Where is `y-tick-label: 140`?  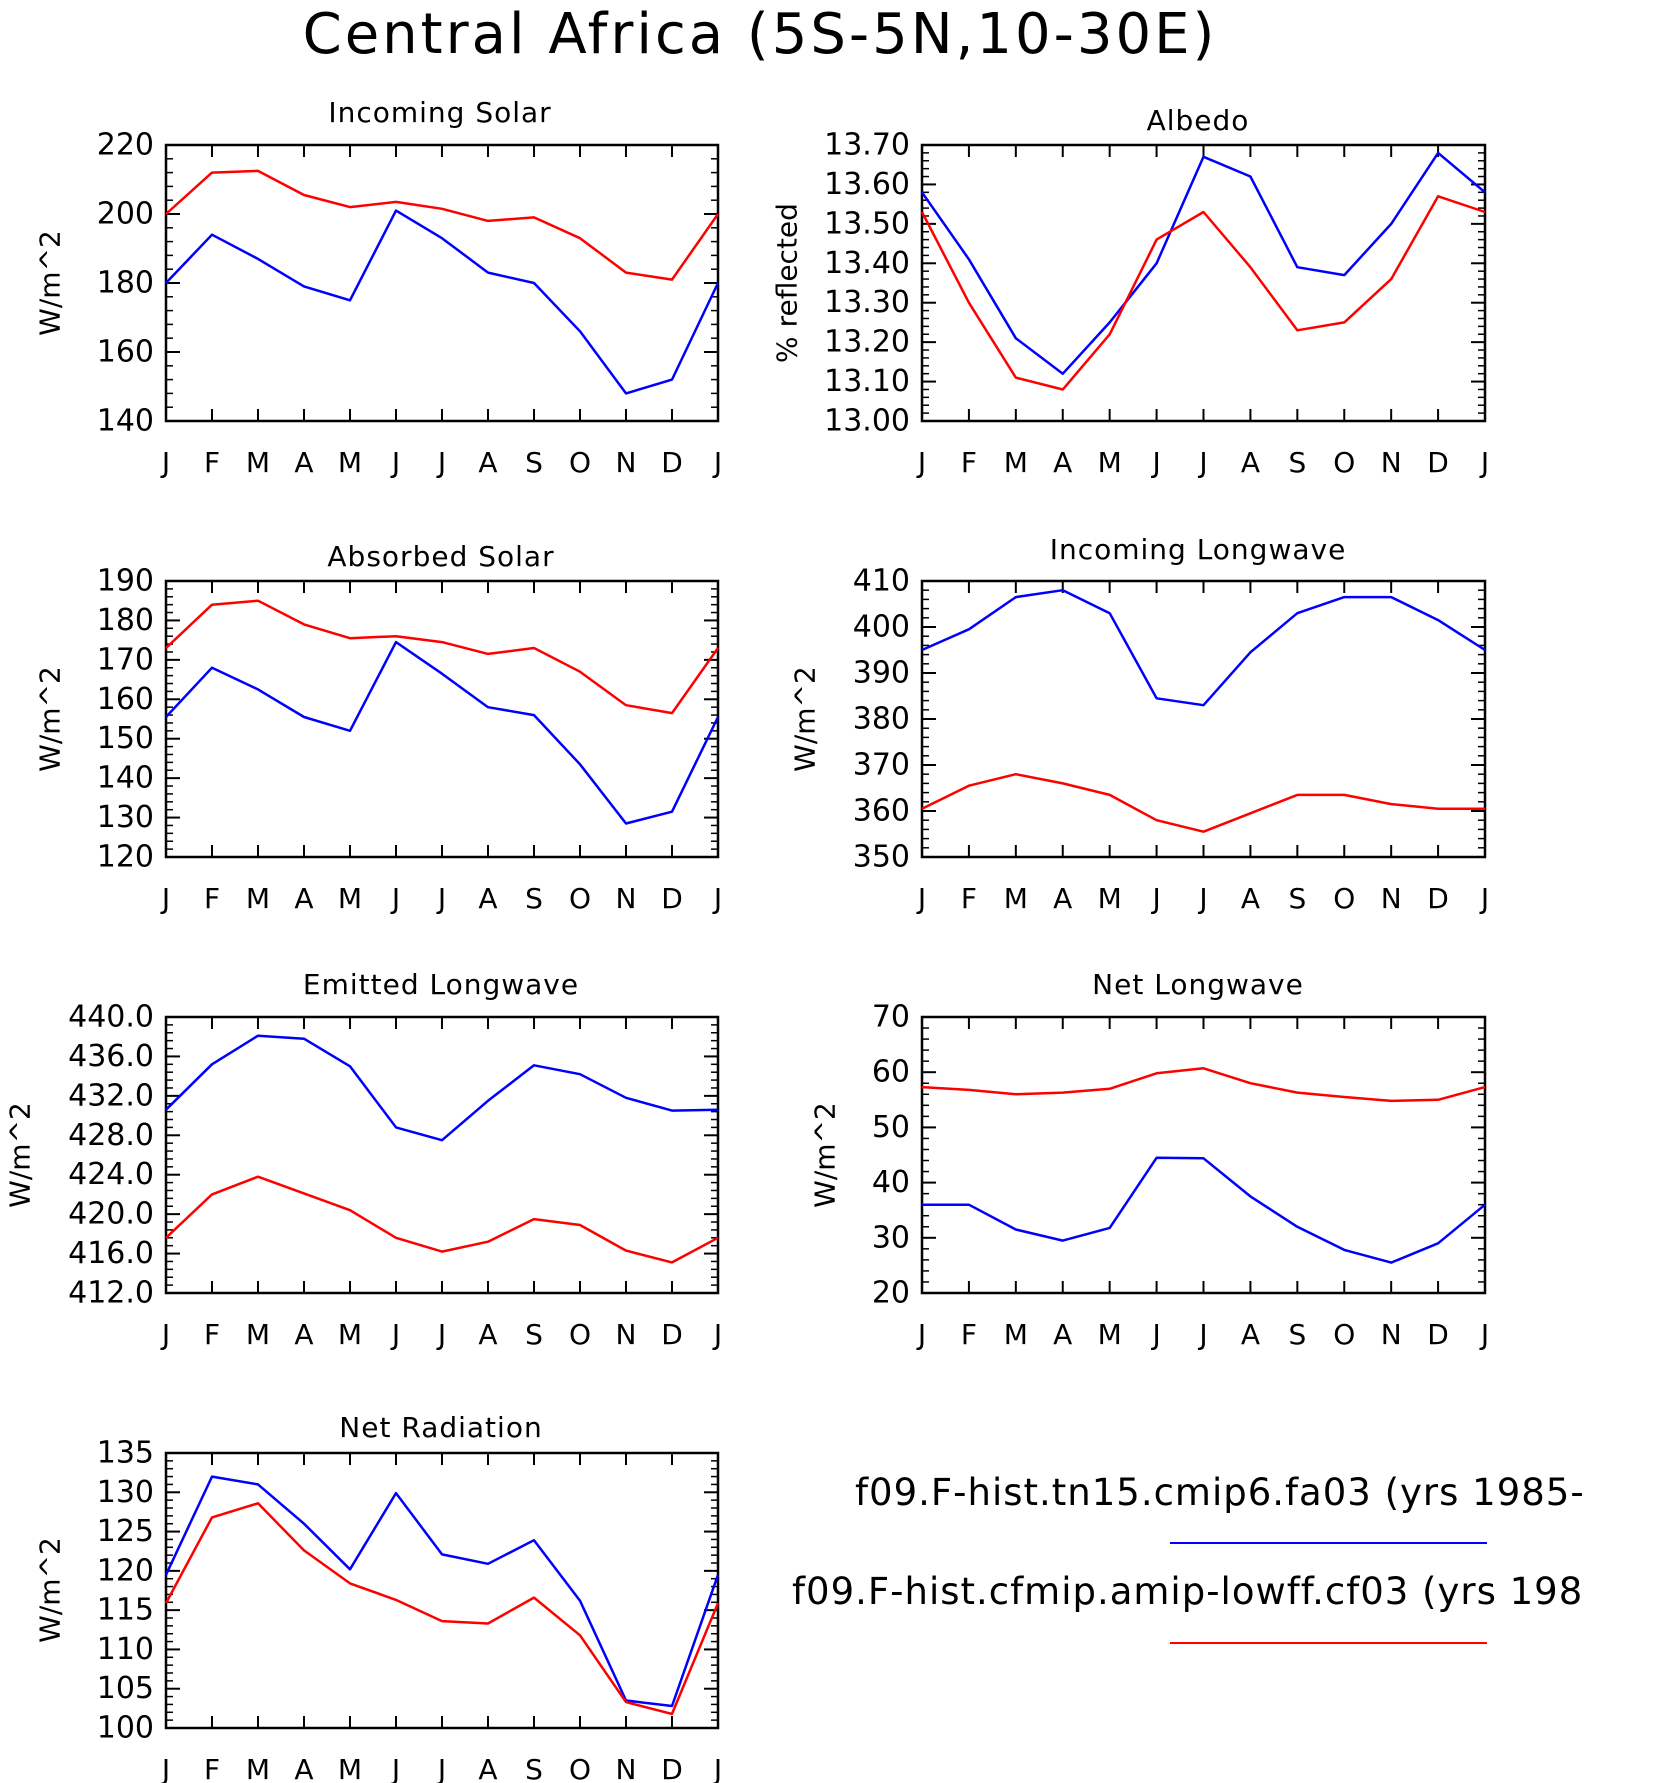
y-tick-label: 140 is located at coordinates (125, 421).